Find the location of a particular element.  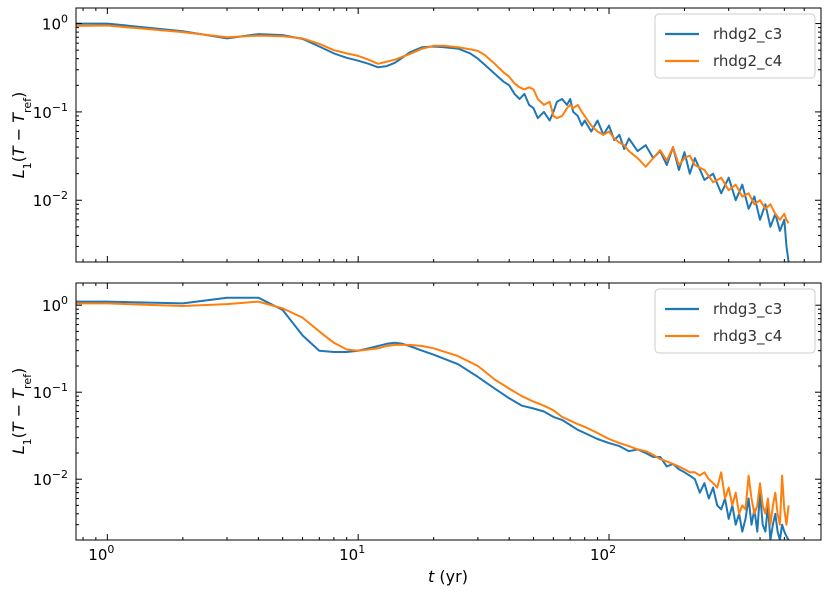

x-tick-label: 10² is located at coordinates (603, 553).